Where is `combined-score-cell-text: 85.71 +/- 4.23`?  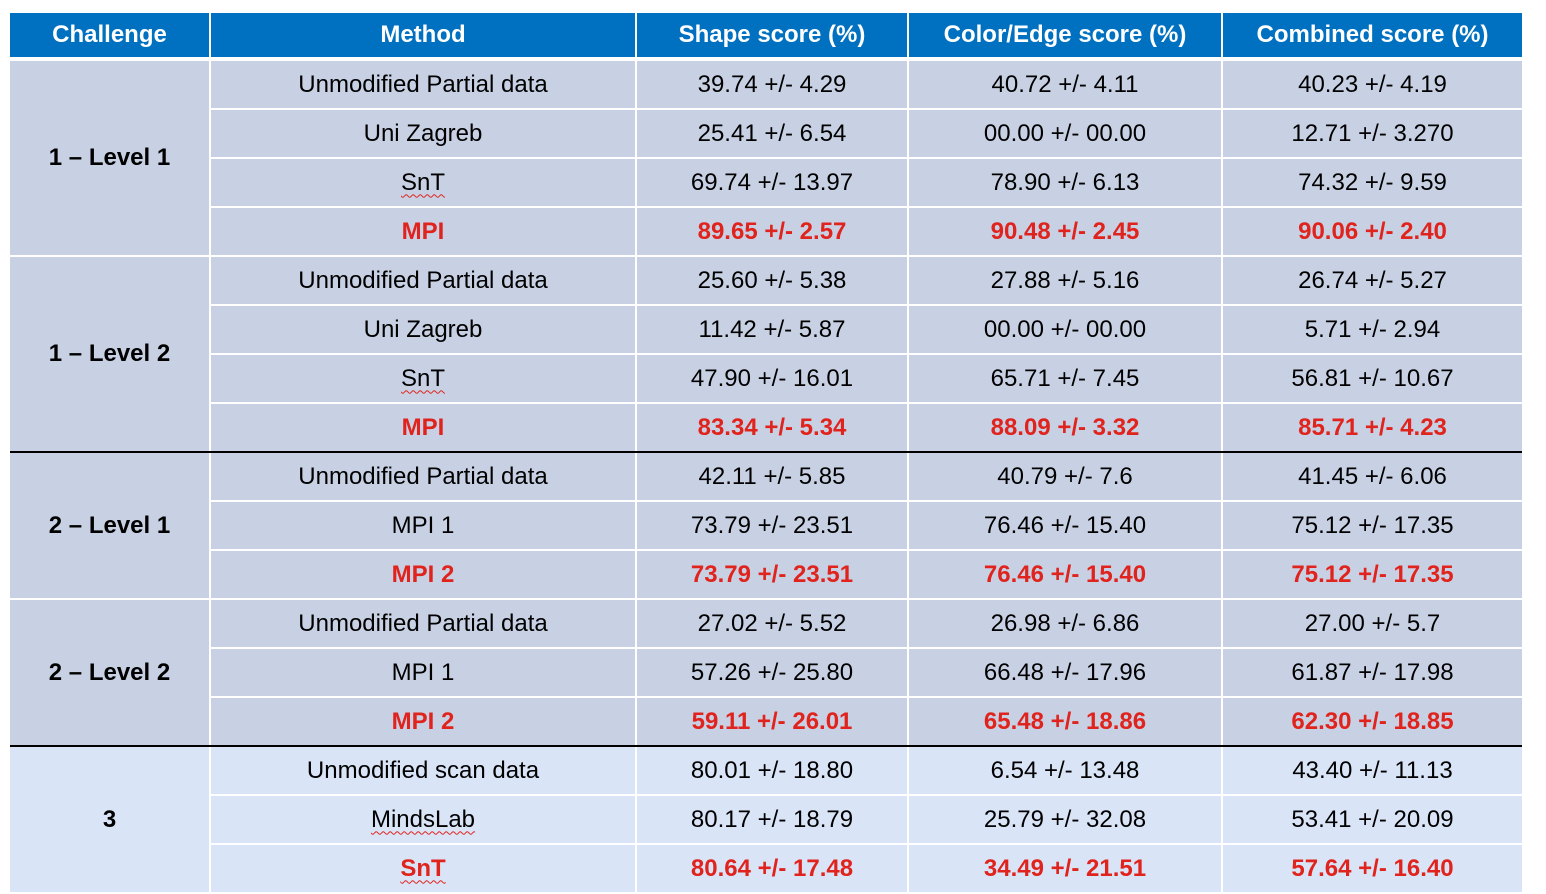 combined-score-cell-text: 85.71 +/- 4.23 is located at coordinates (1372, 427).